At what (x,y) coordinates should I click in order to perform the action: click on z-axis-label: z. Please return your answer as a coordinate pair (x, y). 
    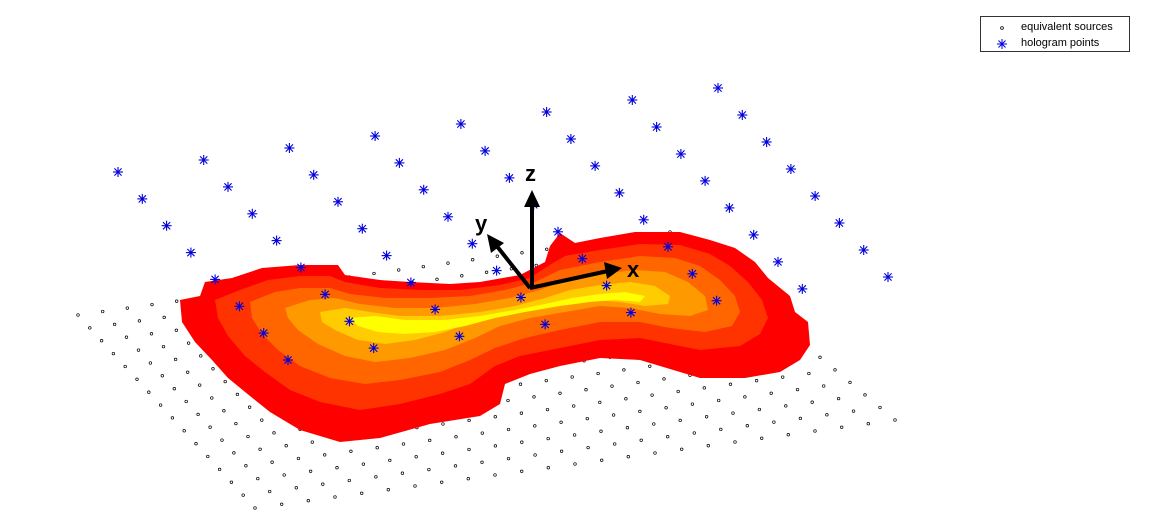
    Looking at the image, I should click on (530, 173).